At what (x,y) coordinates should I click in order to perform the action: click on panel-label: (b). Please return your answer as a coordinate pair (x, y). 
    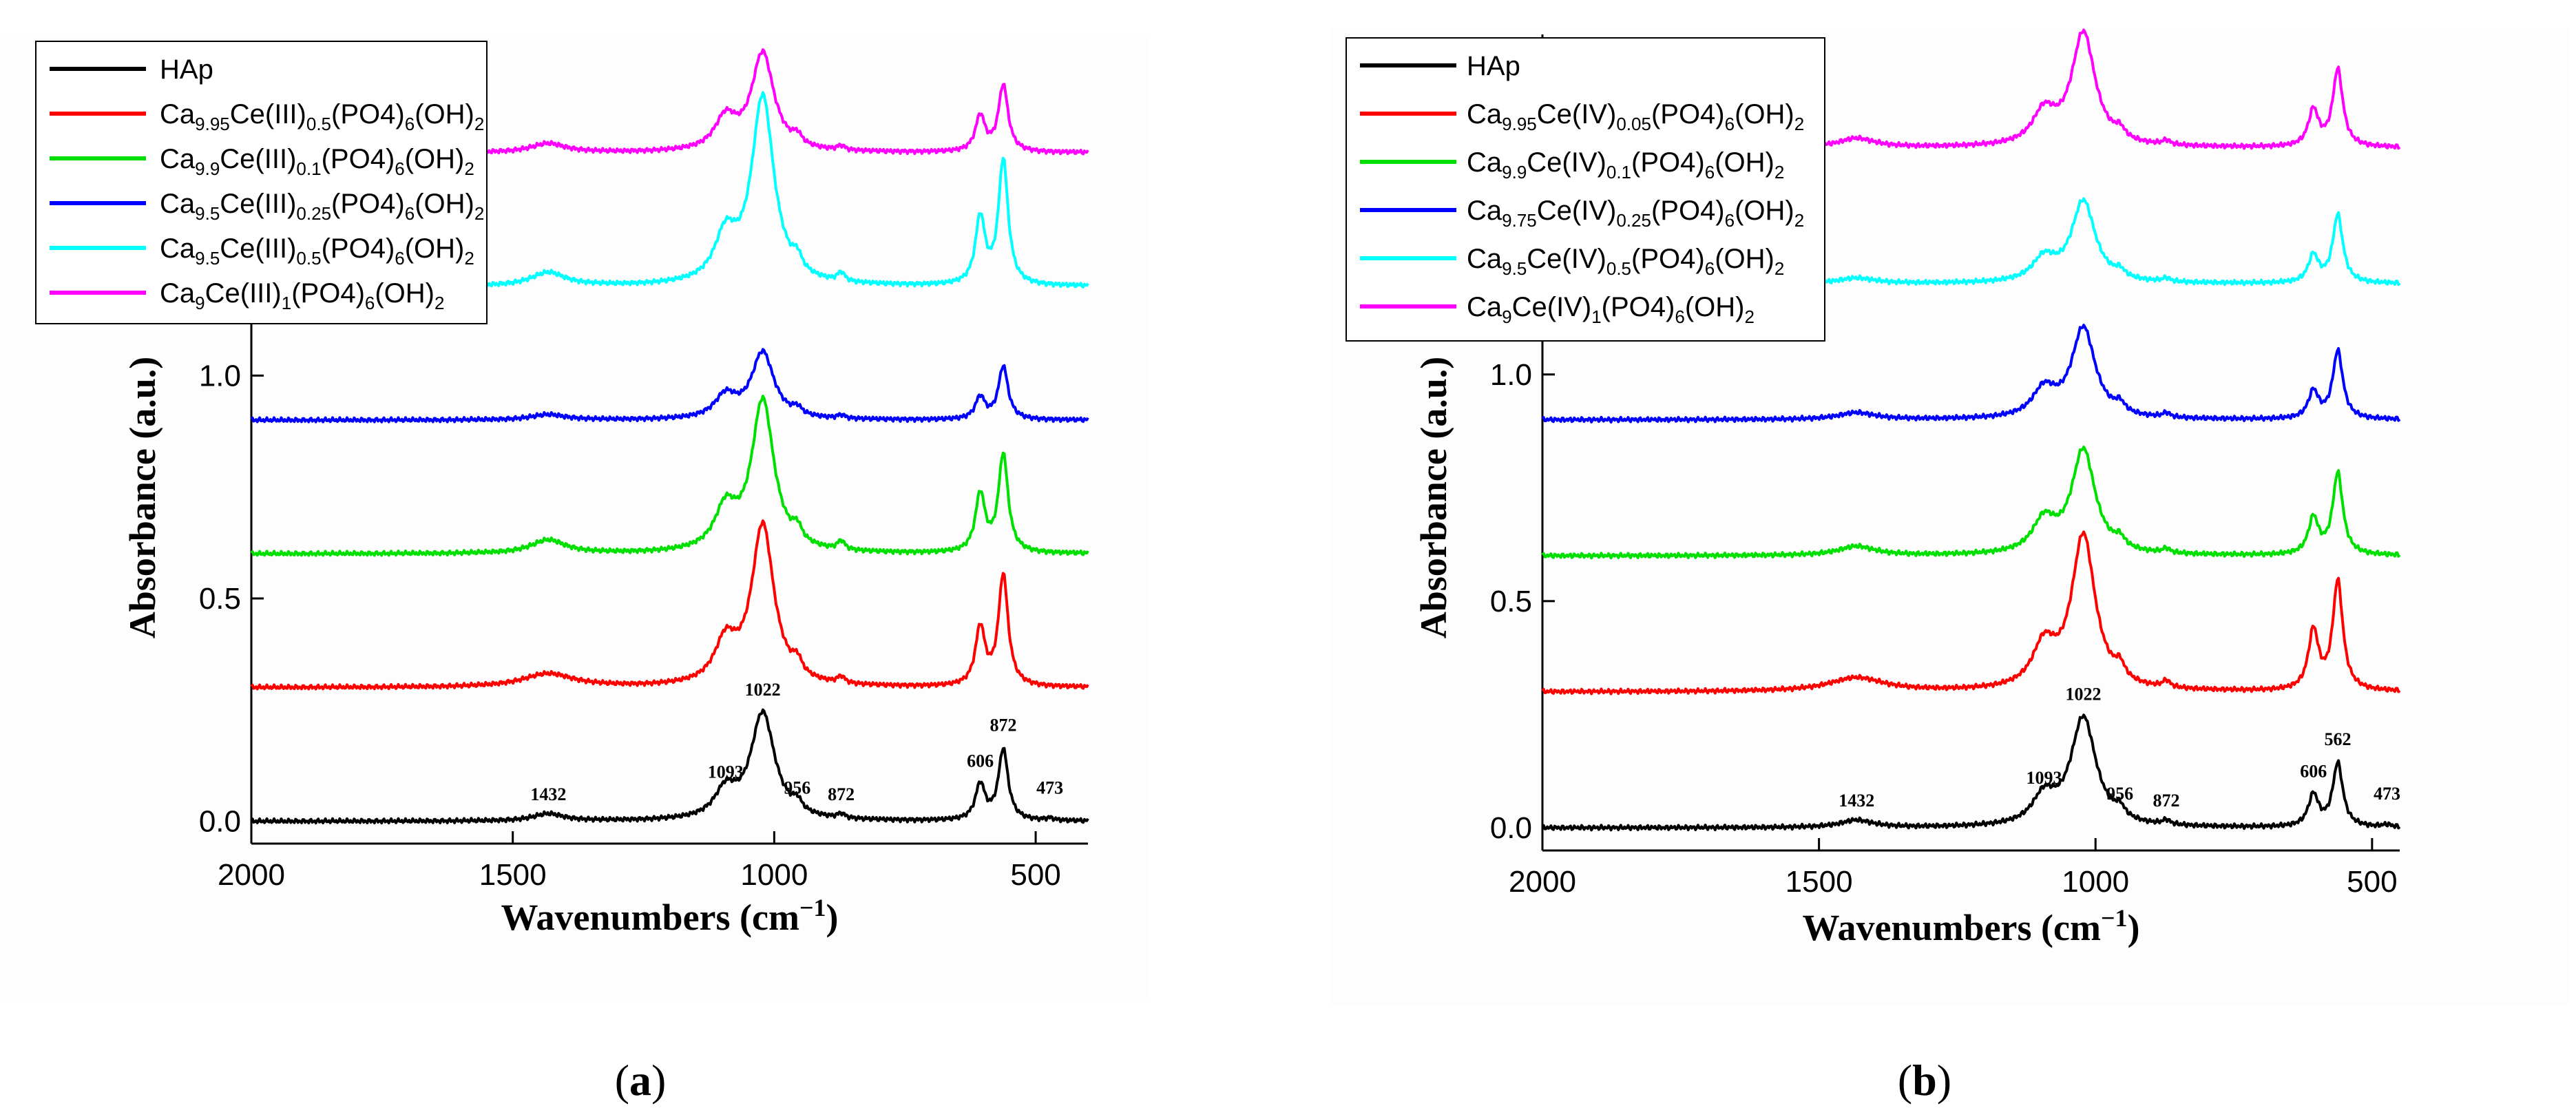
    Looking at the image, I should click on (1924, 1080).